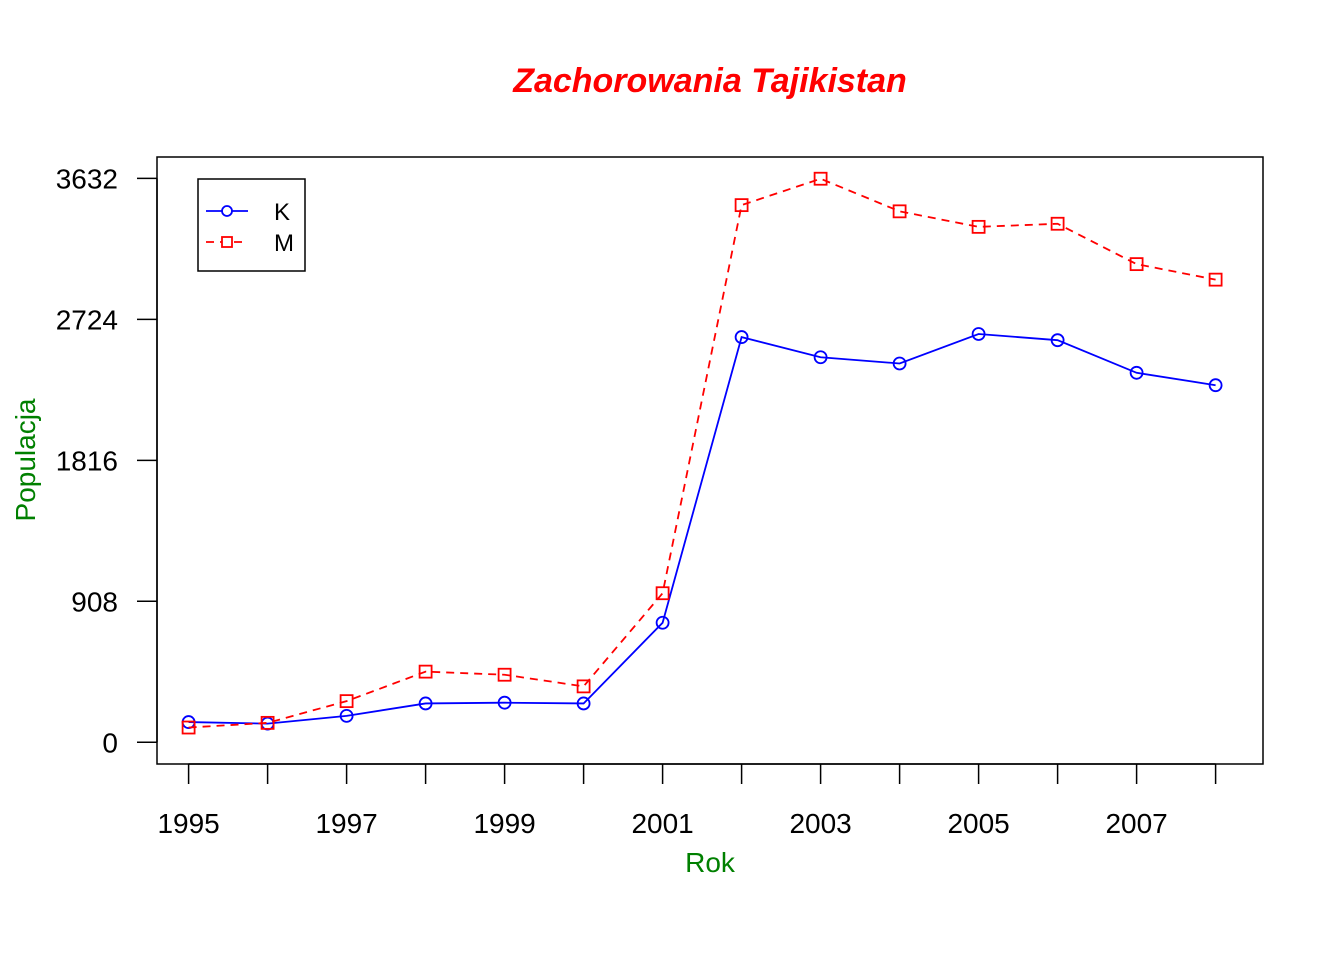 The width and height of the screenshot is (1344, 960). What do you see at coordinates (282, 212) in the screenshot?
I see `legend-label: K` at bounding box center [282, 212].